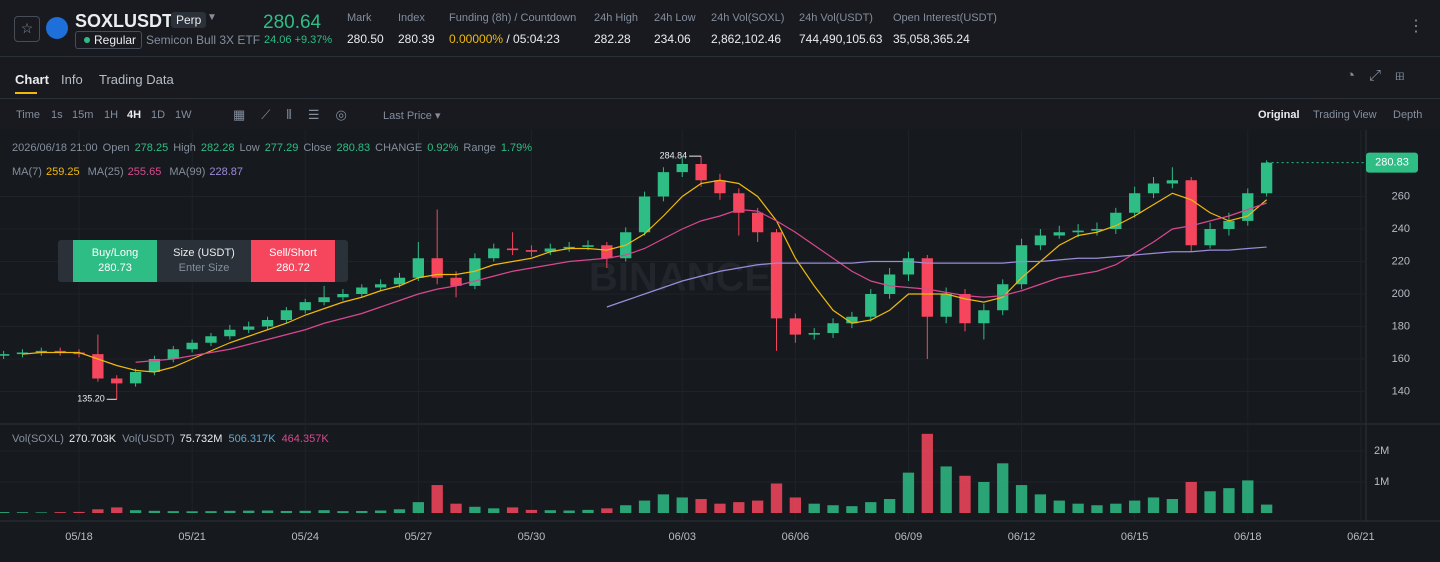 The width and height of the screenshot is (1440, 562). Describe the element at coordinates (124, 21) in the screenshot. I see `symbol: SOXLUSDT` at that location.